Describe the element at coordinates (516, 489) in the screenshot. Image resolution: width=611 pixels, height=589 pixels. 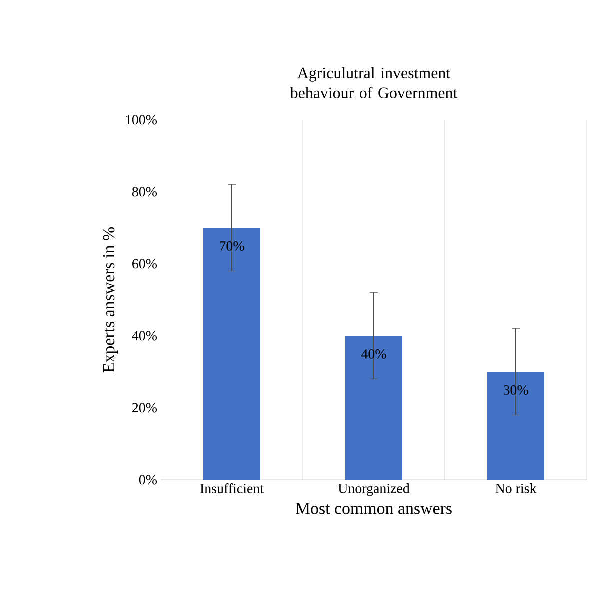
I see `x-tick-label: No risk` at that location.